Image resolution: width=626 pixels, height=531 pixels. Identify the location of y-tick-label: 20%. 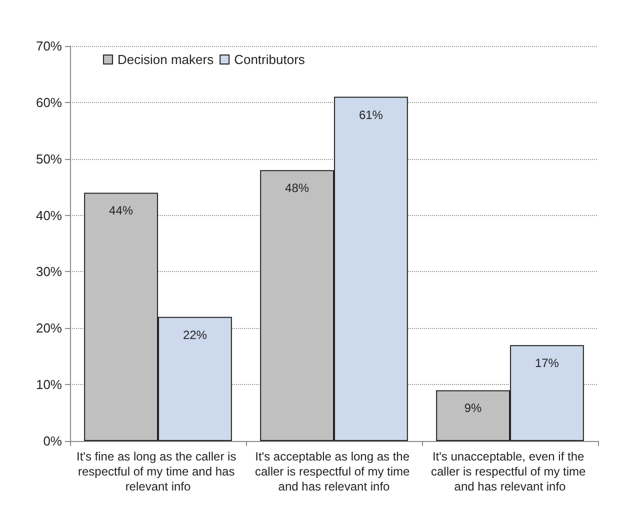
(49, 328).